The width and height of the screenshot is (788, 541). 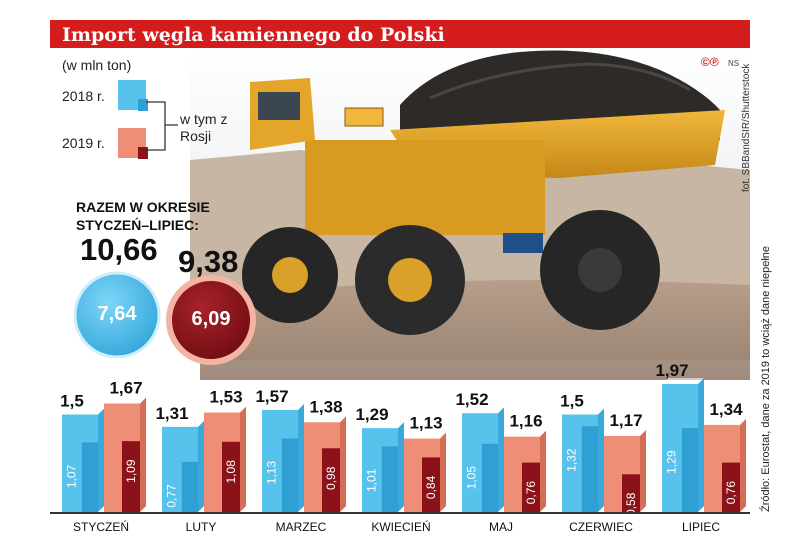 I want to click on bubble-russia-2018, so click(x=117, y=315).